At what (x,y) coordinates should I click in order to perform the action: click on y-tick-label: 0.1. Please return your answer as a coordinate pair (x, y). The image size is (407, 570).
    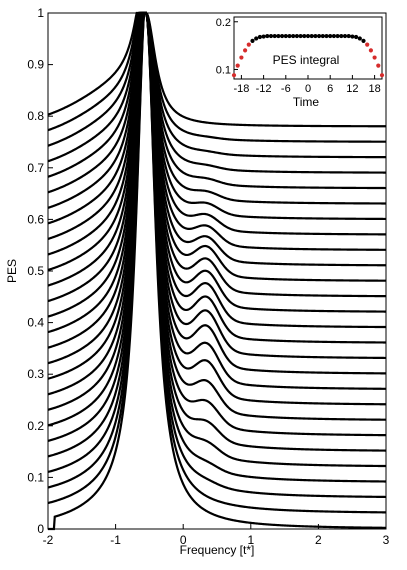
    Looking at the image, I should click on (35, 477).